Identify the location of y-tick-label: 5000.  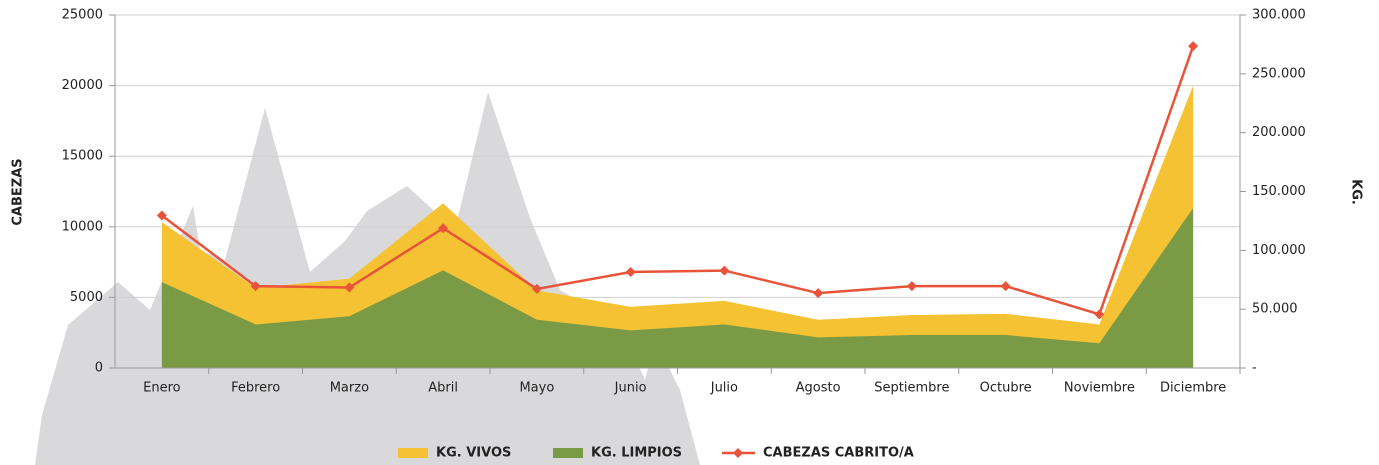
(86, 297).